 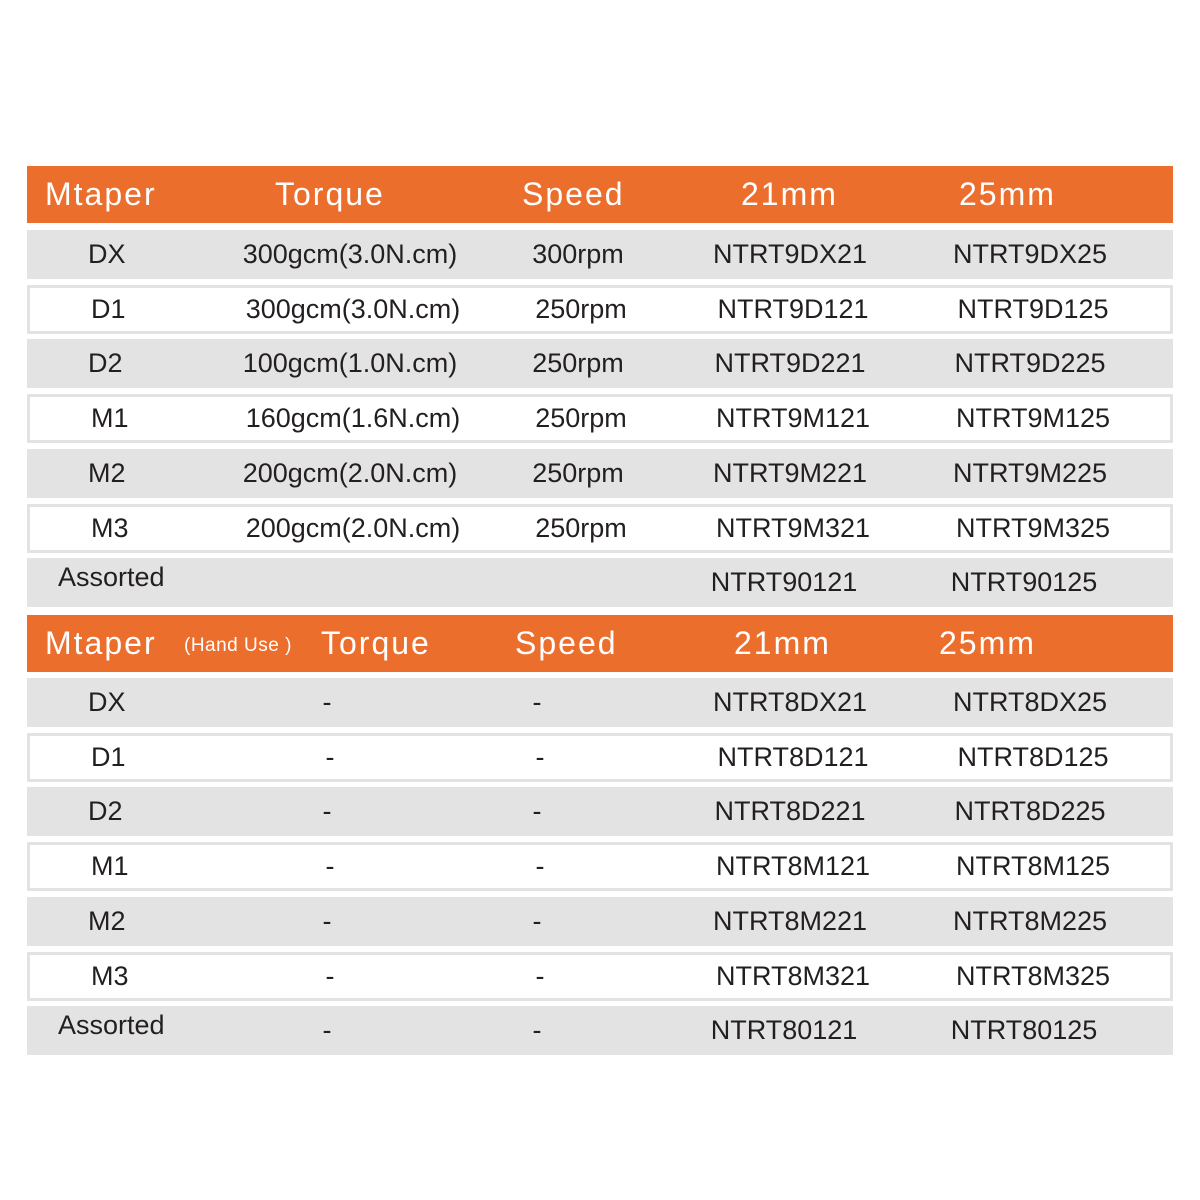 What do you see at coordinates (1030, 472) in the screenshot?
I see `cell-c25: NTRT9M225` at bounding box center [1030, 472].